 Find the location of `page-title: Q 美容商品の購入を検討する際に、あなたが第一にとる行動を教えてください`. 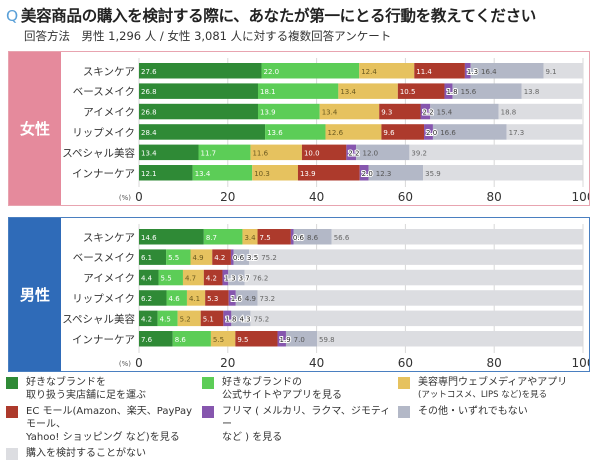

page-title: Q 美容商品の購入を検討する際に、あなたが第一にとる行動を教えてください is located at coordinates (271, 15).